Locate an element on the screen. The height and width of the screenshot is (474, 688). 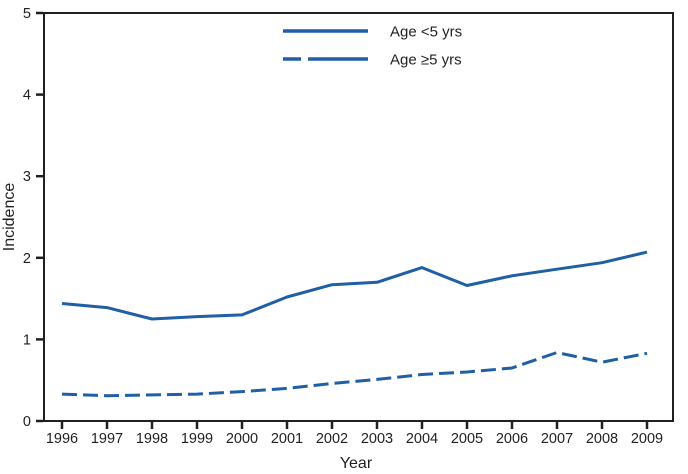
y-tick-label: 3 is located at coordinates (27, 177).